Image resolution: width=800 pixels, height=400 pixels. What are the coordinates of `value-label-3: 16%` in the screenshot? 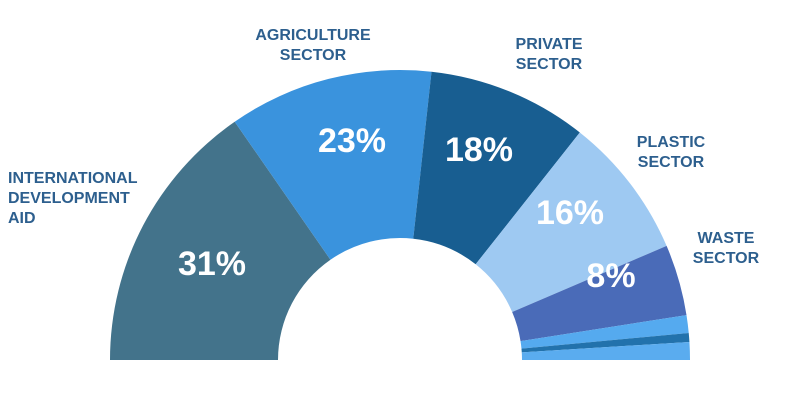 It's located at (570, 213).